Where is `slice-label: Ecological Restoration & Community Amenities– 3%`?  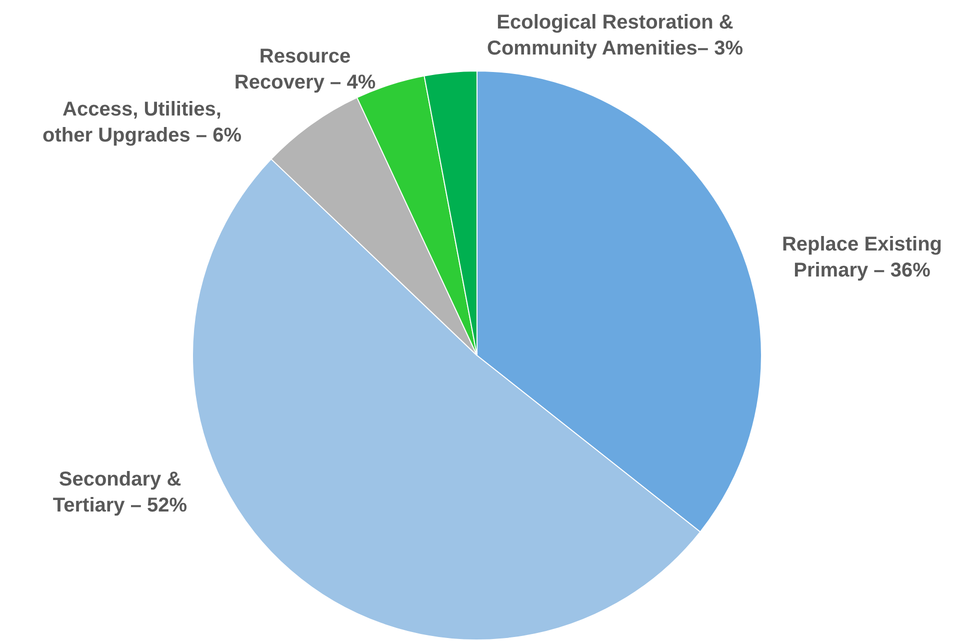 slice-label: Ecological Restoration & Community Amenities– 3% is located at coordinates (615, 36).